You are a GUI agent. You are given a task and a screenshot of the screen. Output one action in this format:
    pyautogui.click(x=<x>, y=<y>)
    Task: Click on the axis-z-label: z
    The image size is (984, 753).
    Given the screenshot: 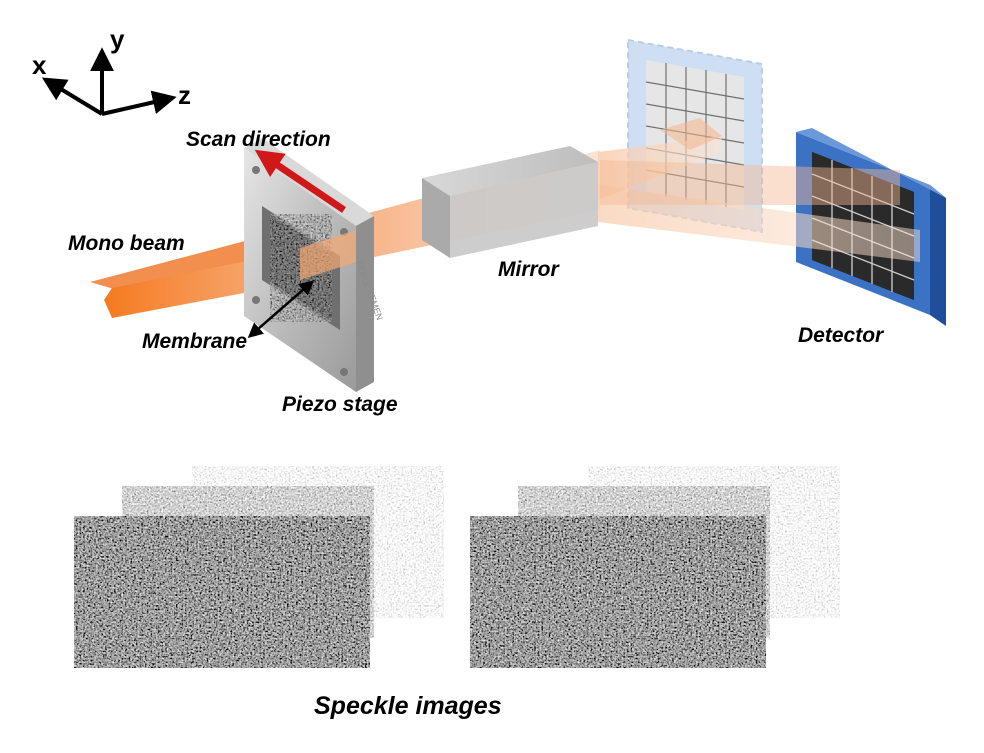 What is the action you would take?
    pyautogui.click(x=184, y=95)
    